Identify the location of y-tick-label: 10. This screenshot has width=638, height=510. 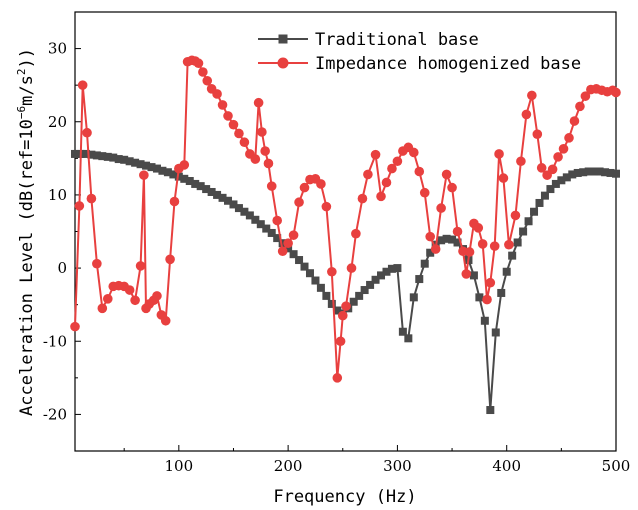
(57, 195).